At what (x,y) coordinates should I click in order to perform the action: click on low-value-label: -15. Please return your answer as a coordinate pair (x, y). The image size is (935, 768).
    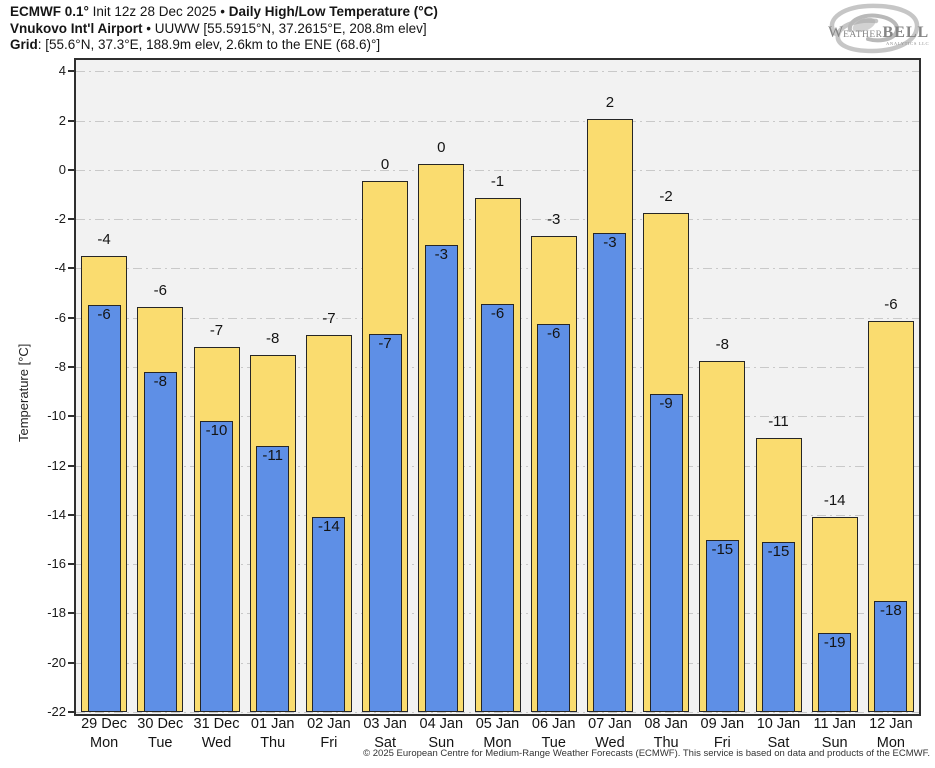
    Looking at the image, I should click on (778, 551).